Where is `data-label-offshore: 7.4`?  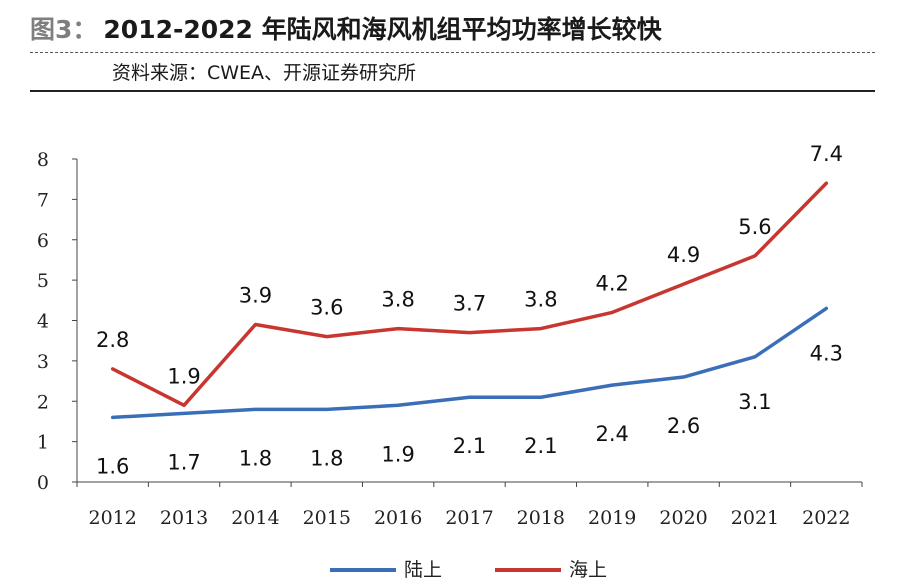 data-label-offshore: 7.4 is located at coordinates (826, 154).